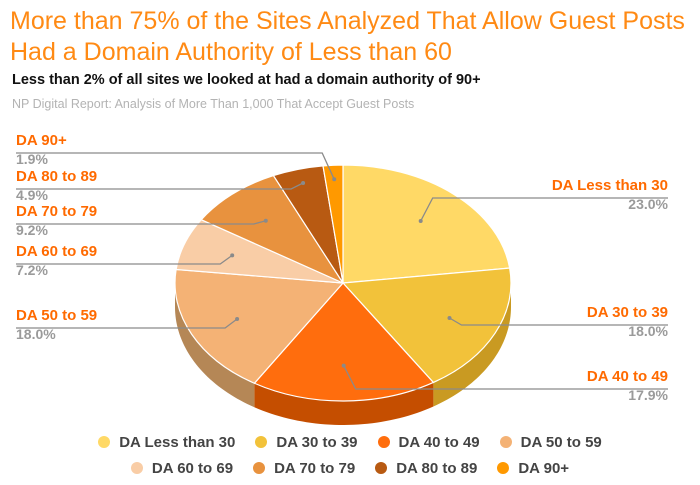 The image size is (700, 485). I want to click on slice-value: 9.2%, so click(32, 230).